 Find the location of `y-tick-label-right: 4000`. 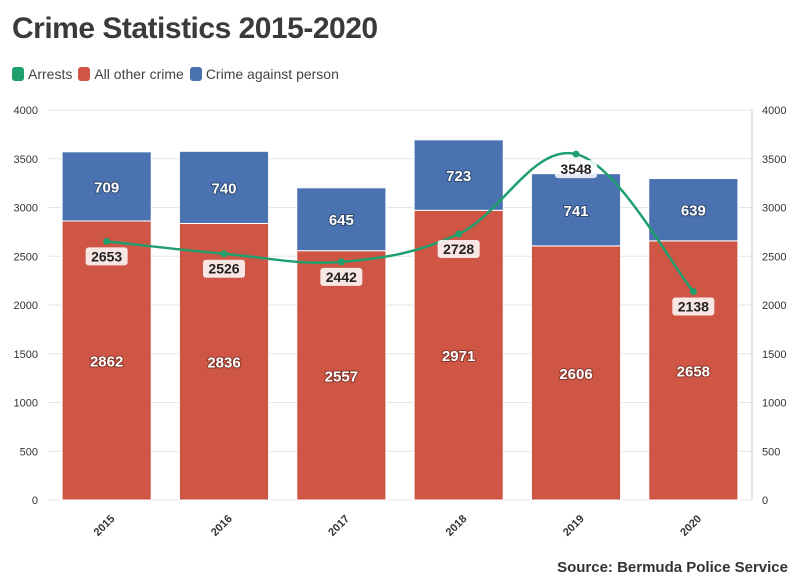

y-tick-label-right: 4000 is located at coordinates (774, 111).